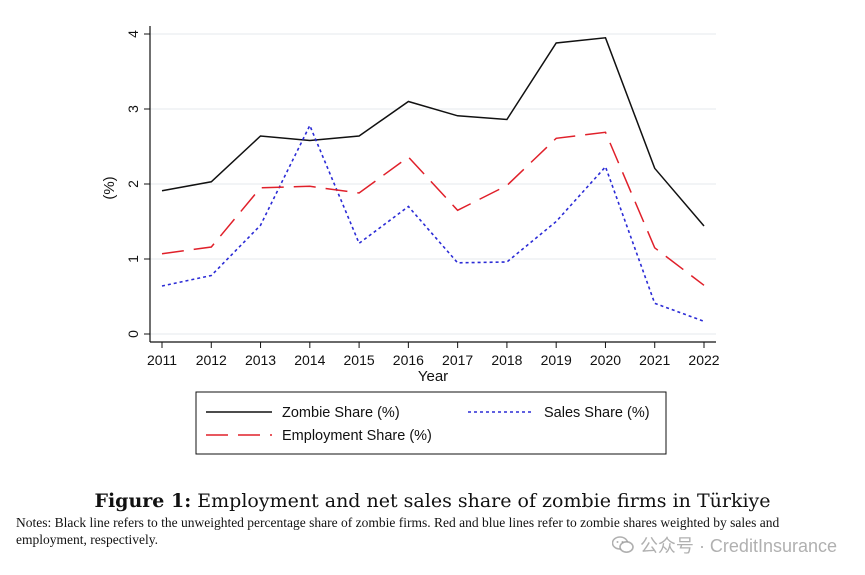 This screenshot has height=575, width=865. Describe the element at coordinates (654, 360) in the screenshot. I see `x-tick-label: 2021` at that location.